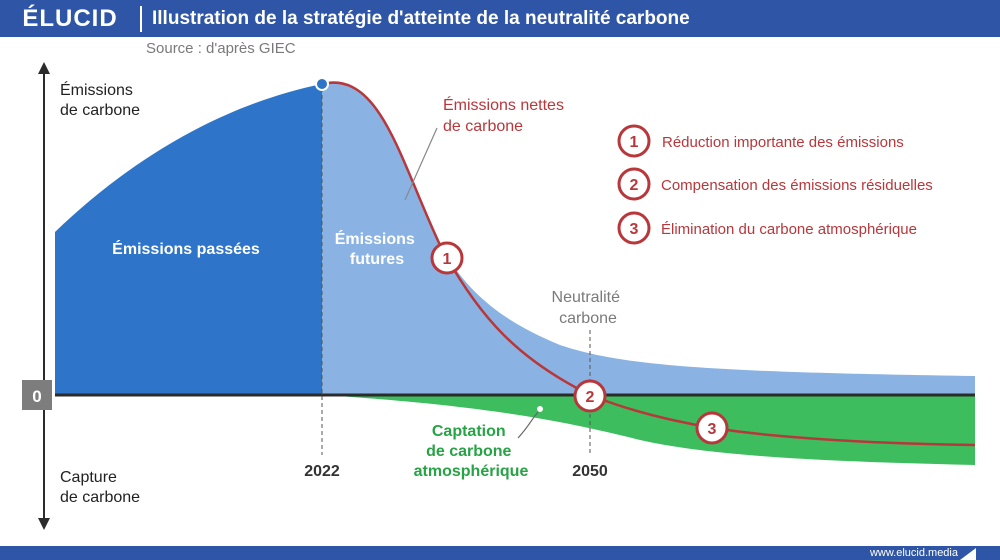 The height and width of the screenshot is (560, 1000). I want to click on neutrality-label-line2: carbone, so click(588, 318).